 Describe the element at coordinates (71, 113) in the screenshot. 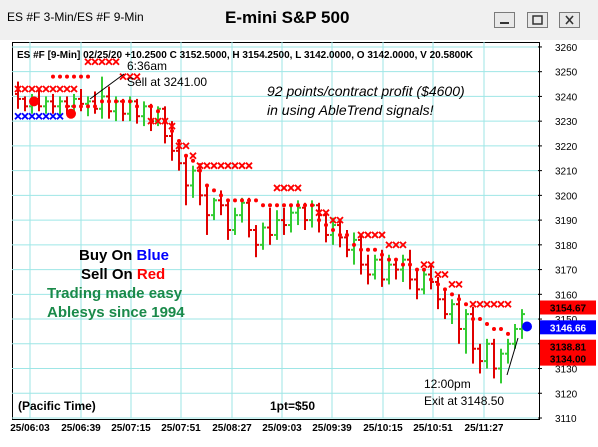

I see `sell-signal-dot` at that location.